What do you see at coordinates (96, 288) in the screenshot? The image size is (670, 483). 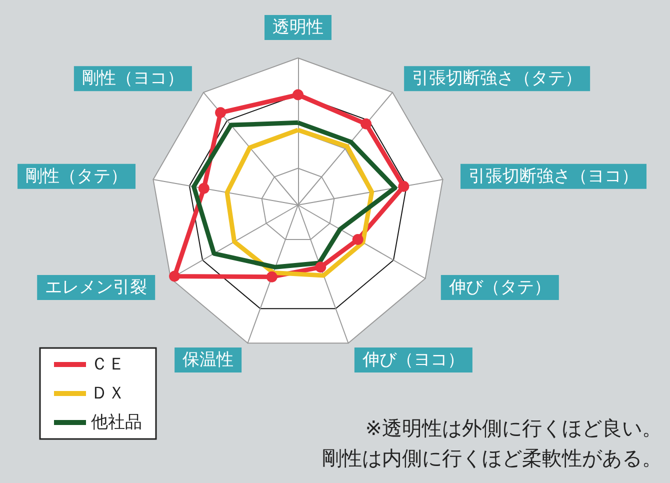 I see `spoke-label: エレメン引裂` at bounding box center [96, 288].